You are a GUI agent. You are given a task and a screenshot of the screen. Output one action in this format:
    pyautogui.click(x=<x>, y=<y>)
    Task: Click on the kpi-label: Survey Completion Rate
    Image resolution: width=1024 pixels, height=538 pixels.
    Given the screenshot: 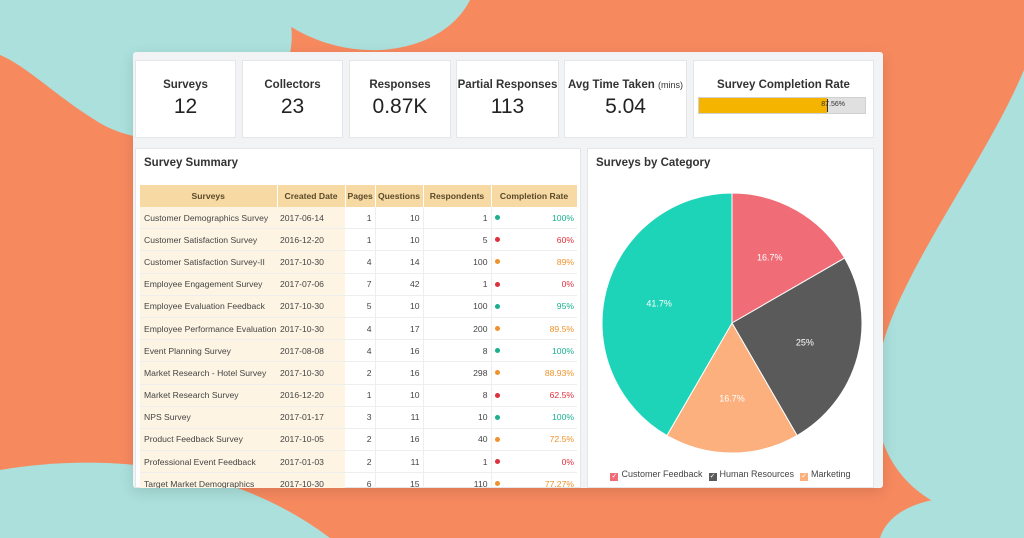 What is the action you would take?
    pyautogui.click(x=783, y=85)
    